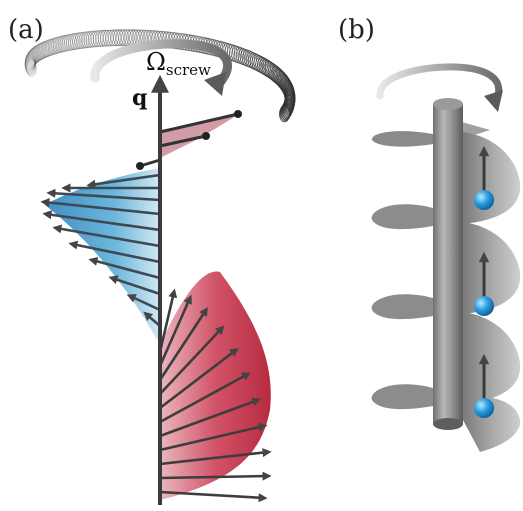  I want to click on rotation-arrow, so click(161, 64).